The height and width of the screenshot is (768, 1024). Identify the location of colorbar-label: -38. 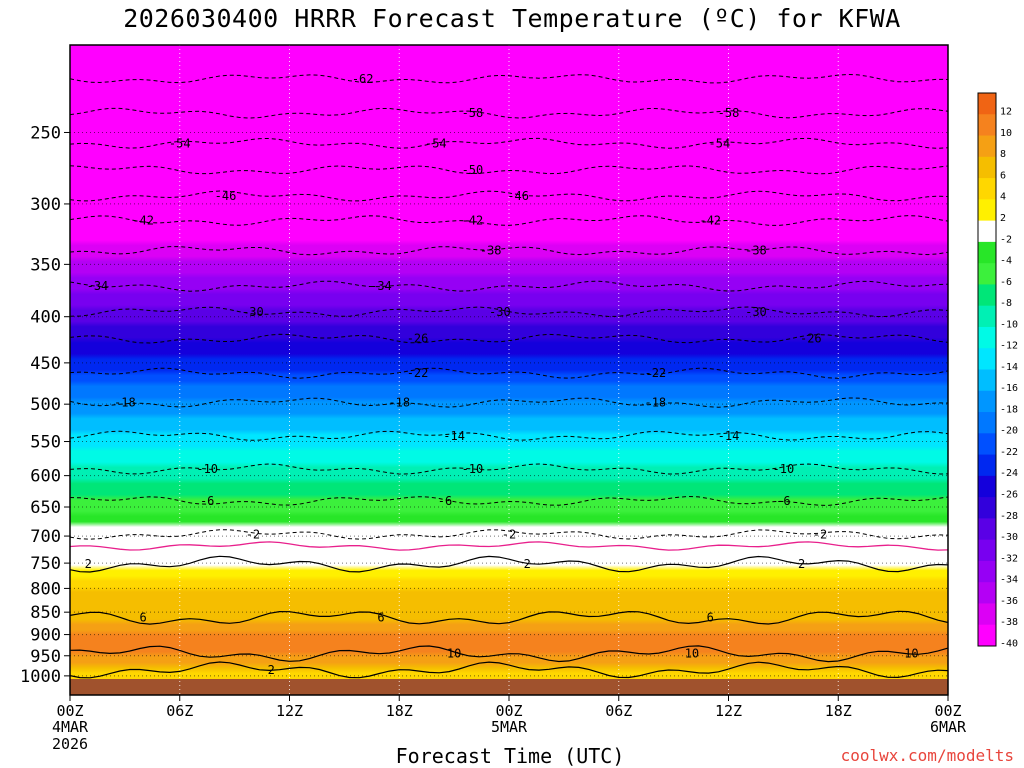
(1009, 622).